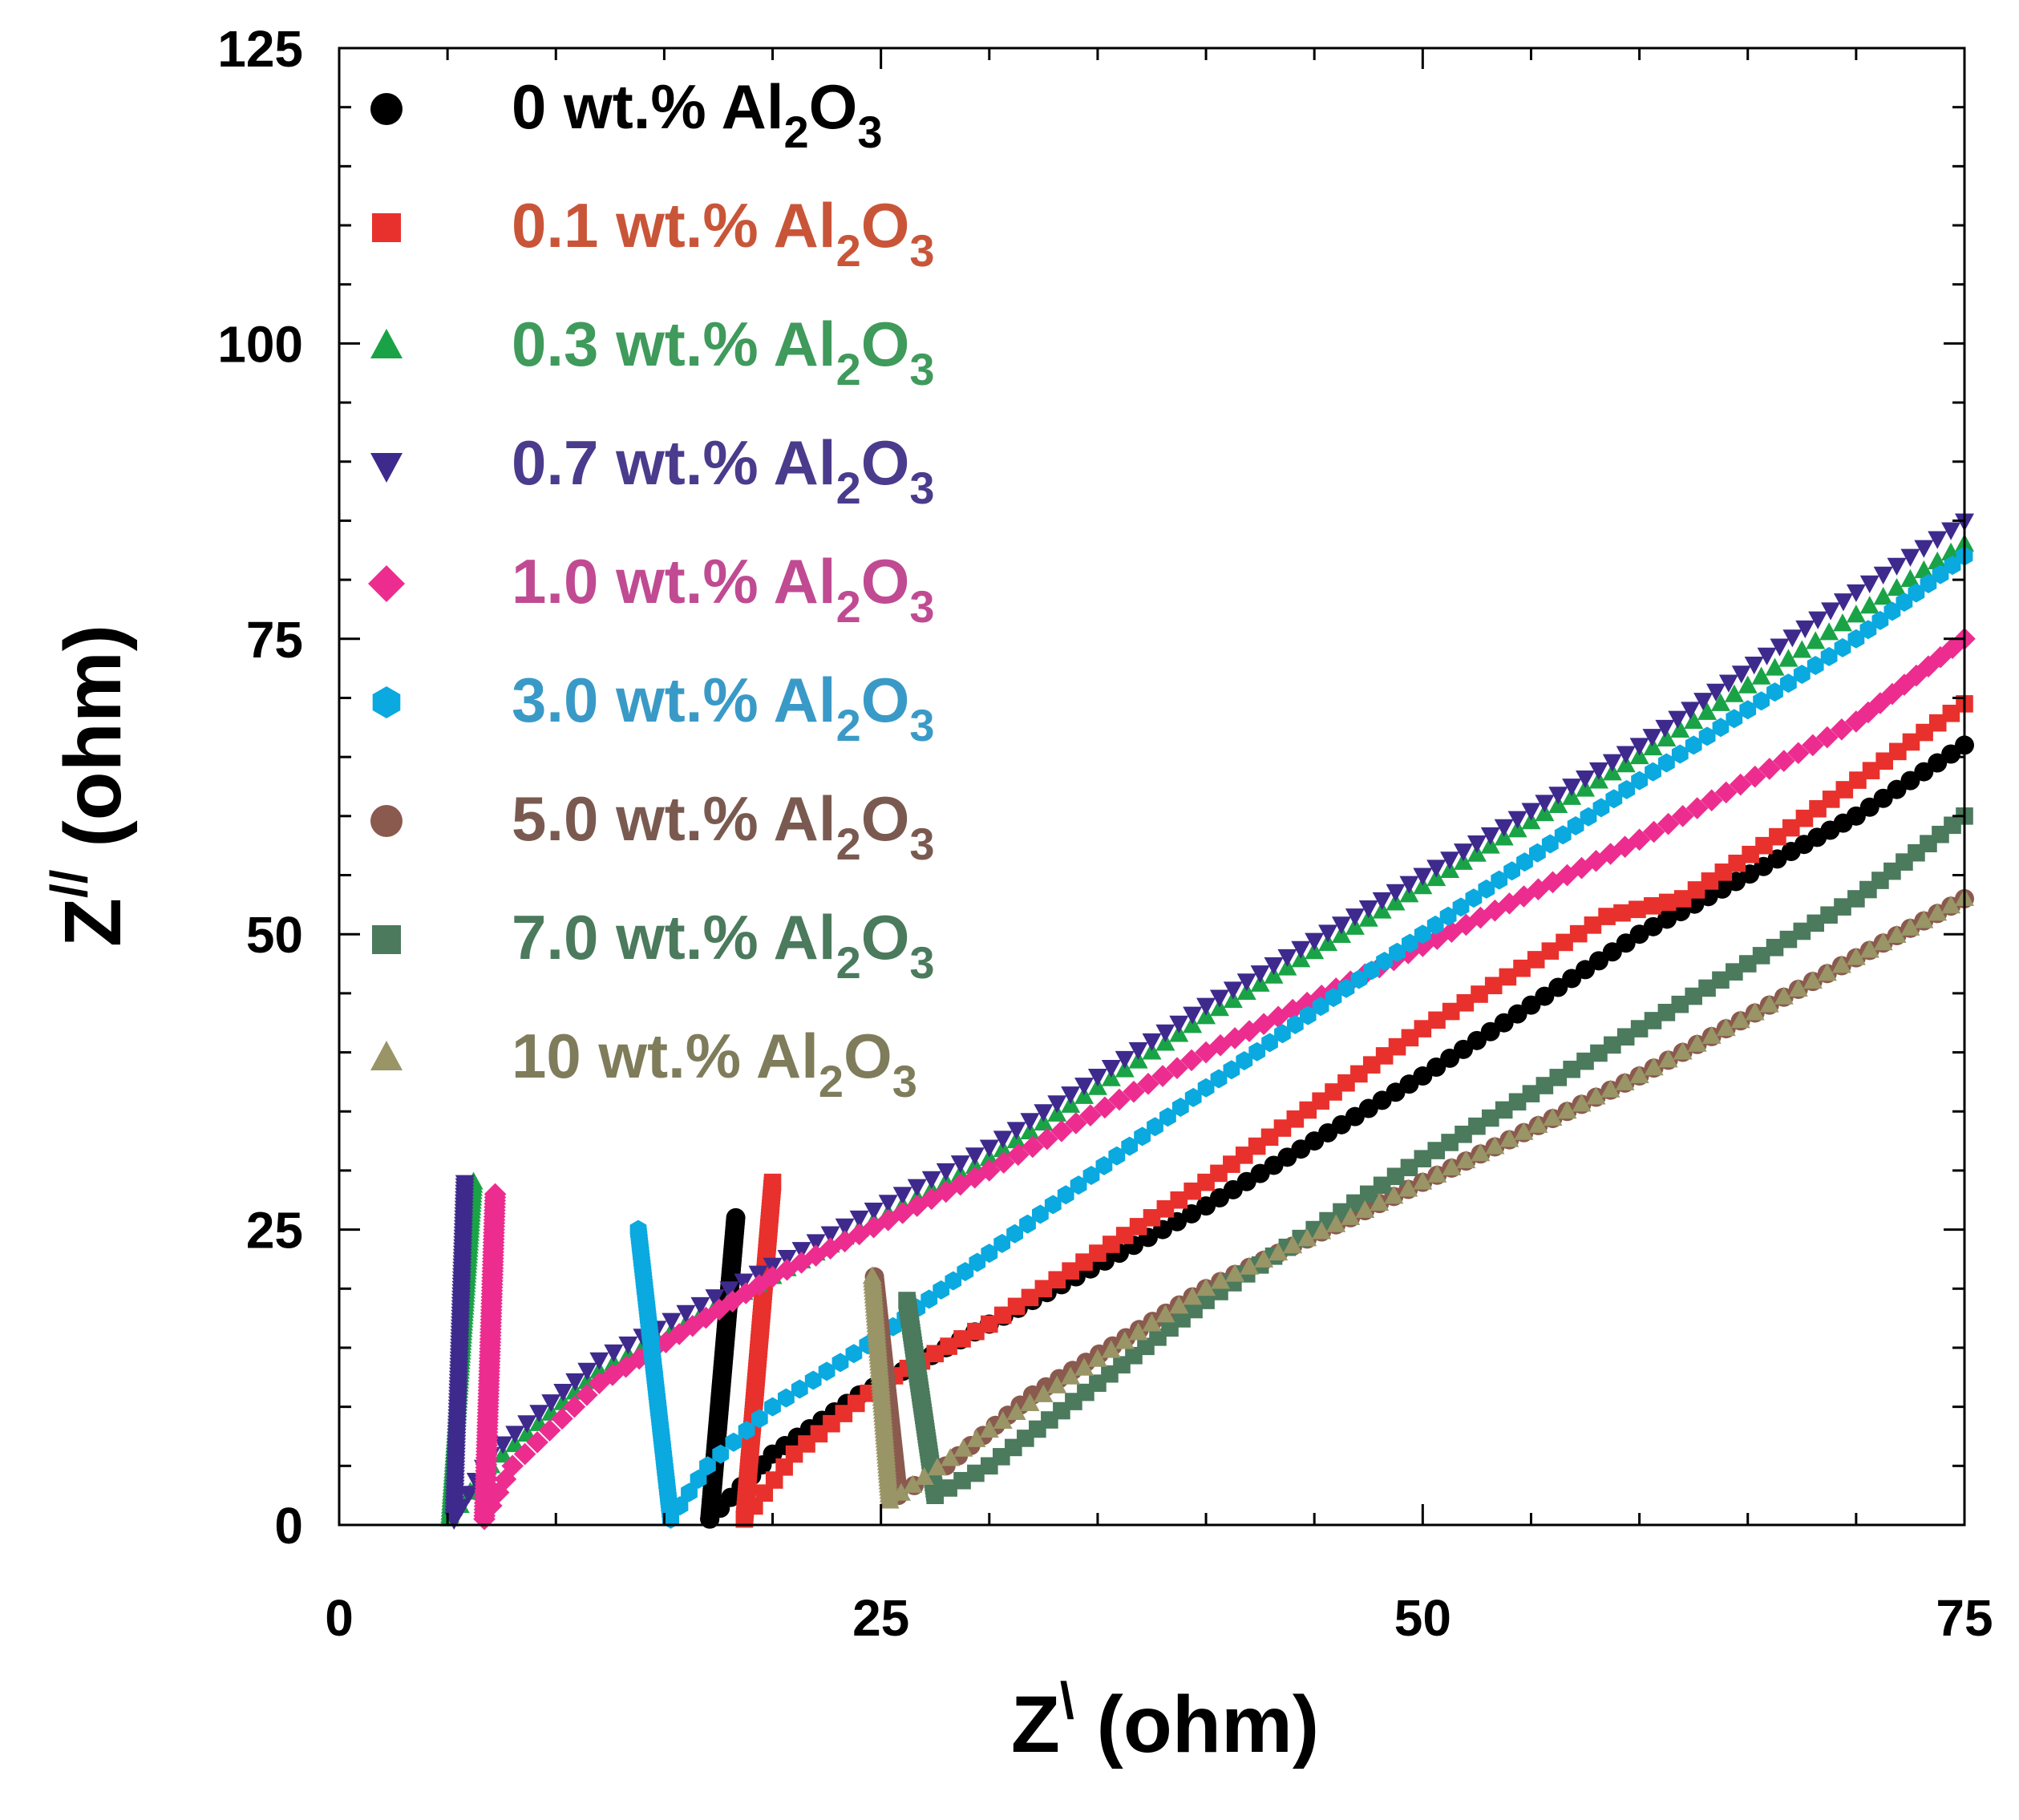 The image size is (2019, 1820). I want to click on legend-label-main: 3.0 wt.% Al, so click(674, 700).